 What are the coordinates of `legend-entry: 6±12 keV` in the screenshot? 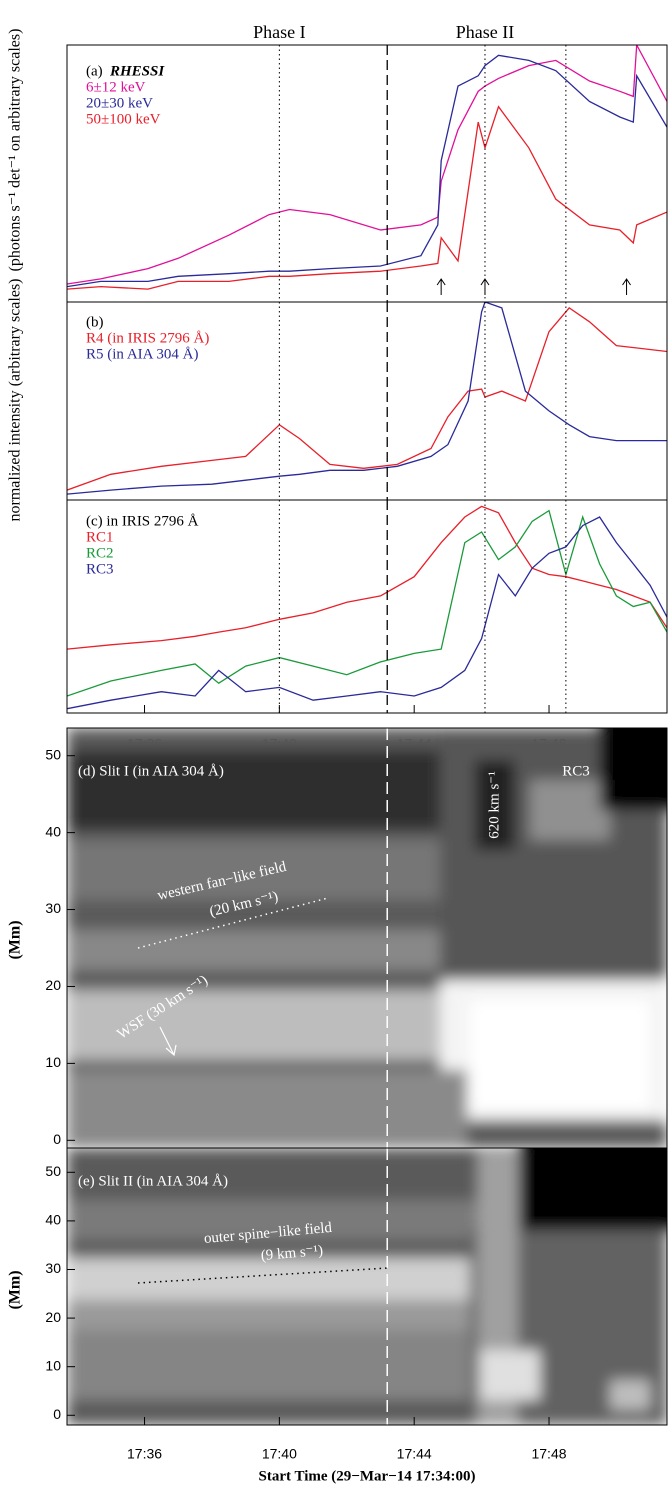 It's located at (116, 87).